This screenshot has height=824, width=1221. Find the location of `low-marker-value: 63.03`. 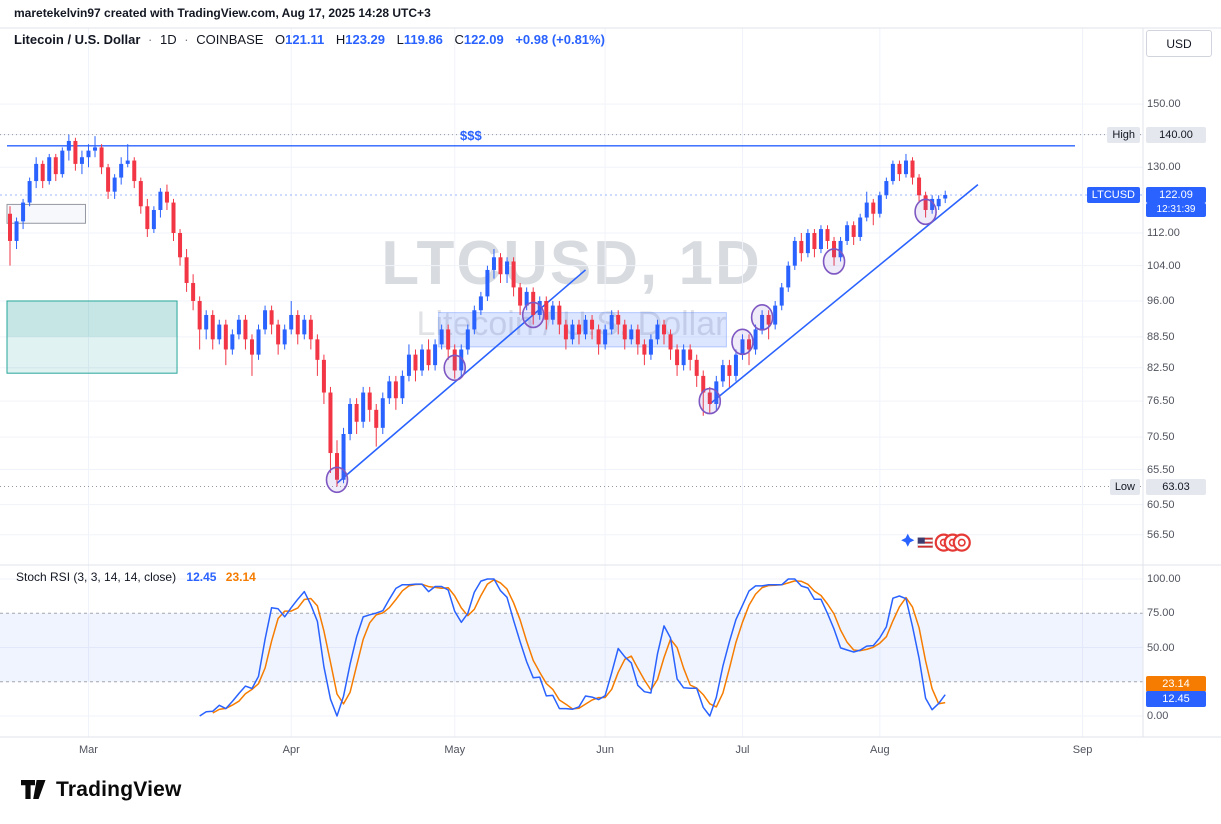

low-marker-value: 63.03 is located at coordinates (1176, 486).